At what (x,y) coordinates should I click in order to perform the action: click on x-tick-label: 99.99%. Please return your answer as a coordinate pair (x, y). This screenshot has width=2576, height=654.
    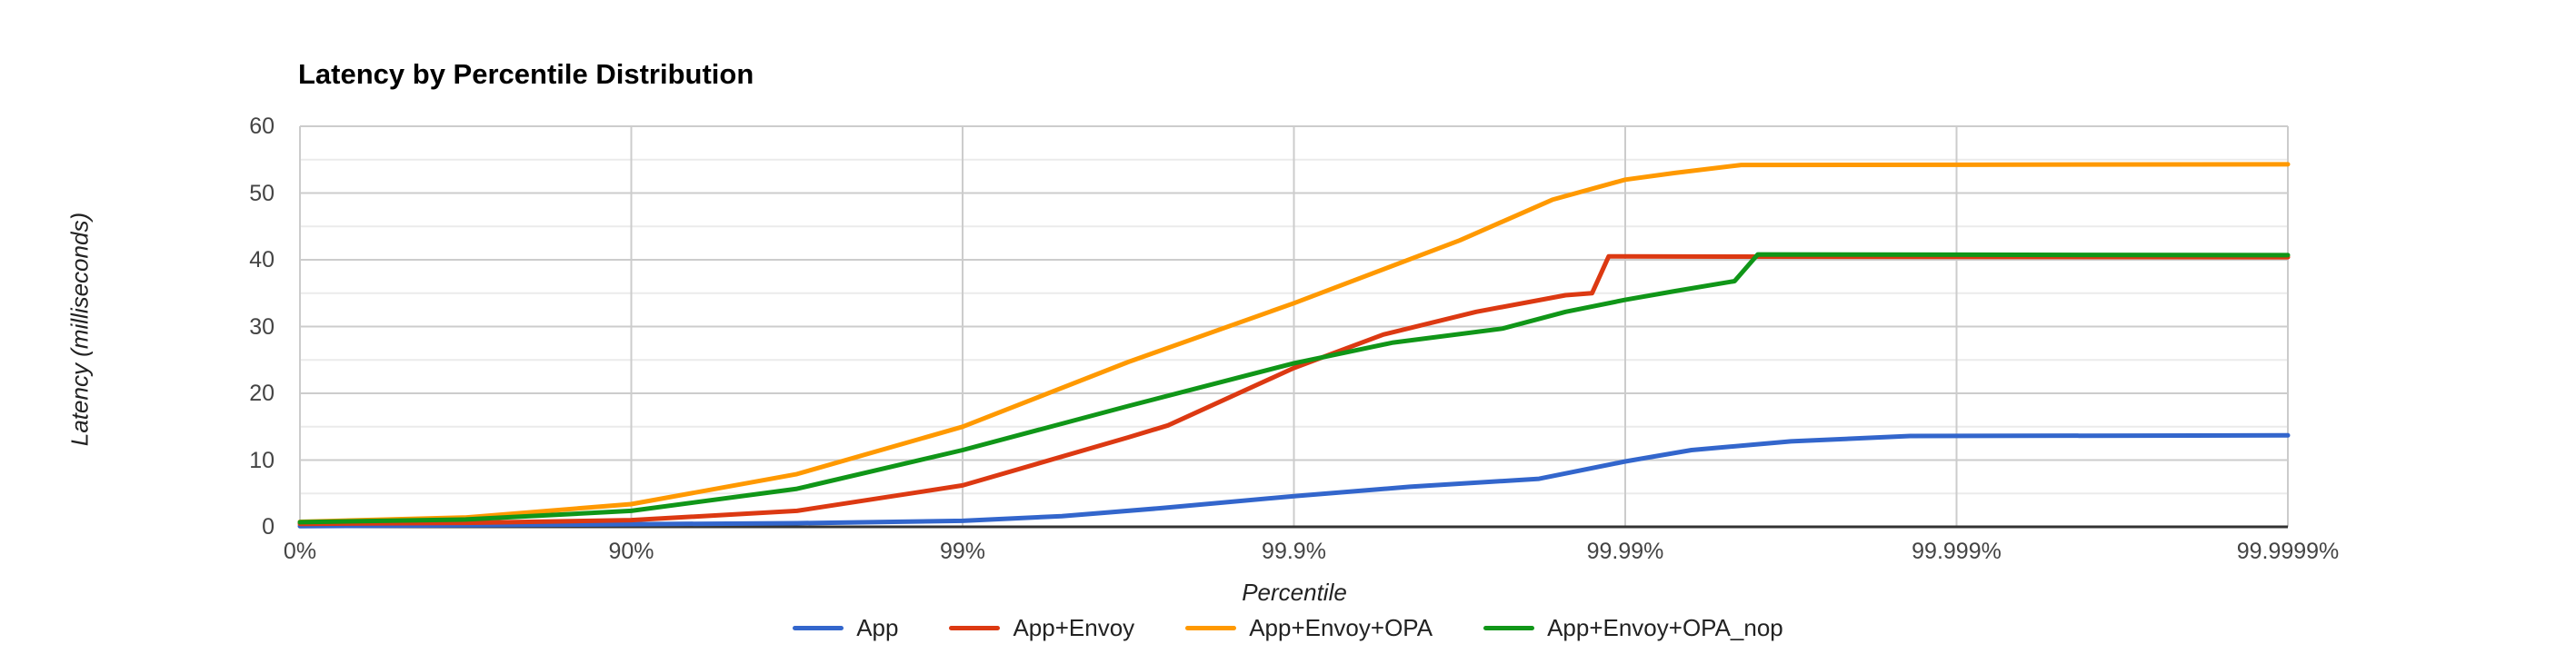
    Looking at the image, I should click on (1625, 551).